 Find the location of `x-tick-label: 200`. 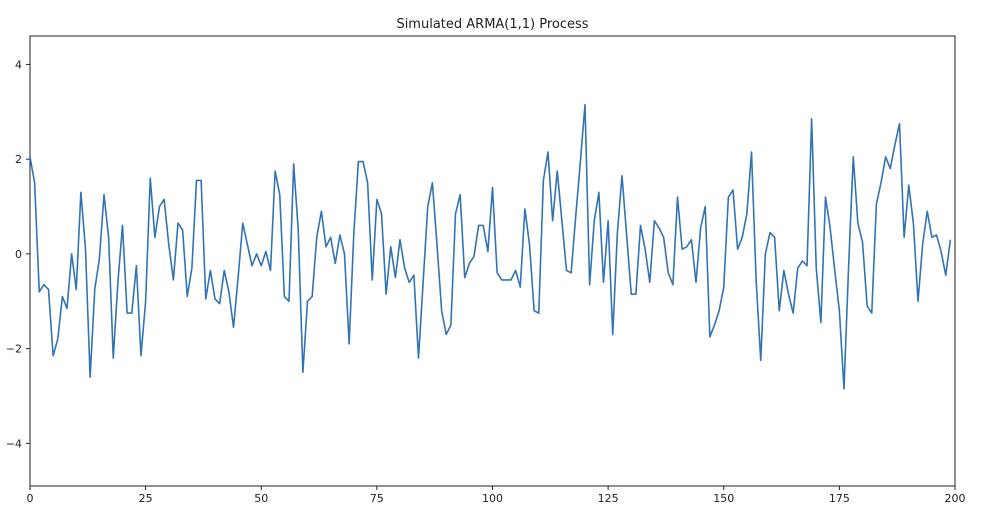

x-tick-label: 200 is located at coordinates (955, 498).